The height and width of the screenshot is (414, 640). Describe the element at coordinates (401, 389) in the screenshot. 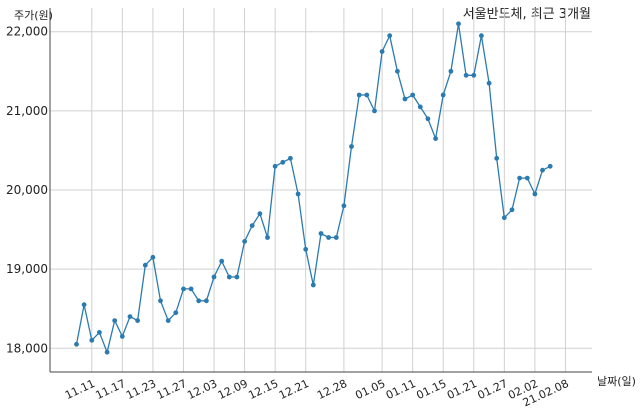

I see `x-tick-label: 01.11` at that location.